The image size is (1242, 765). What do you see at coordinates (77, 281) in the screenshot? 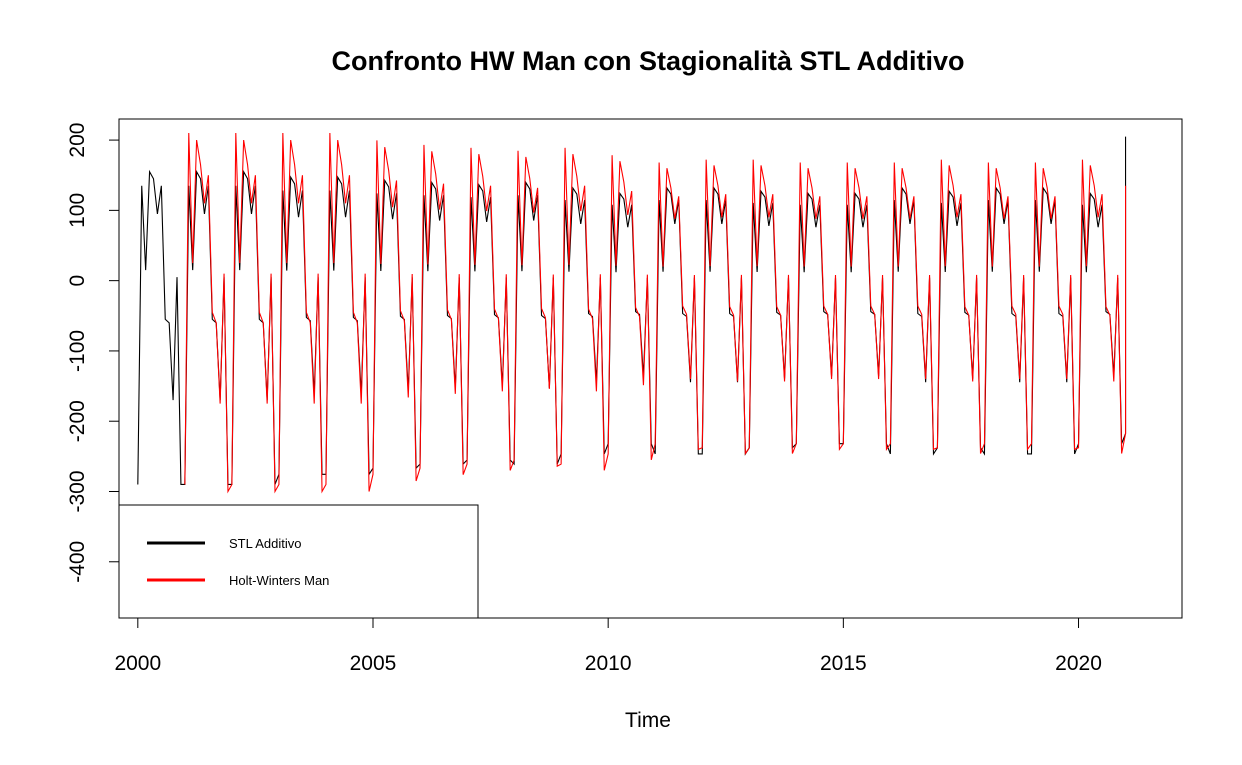
I see `y-tick-label: 0` at bounding box center [77, 281].